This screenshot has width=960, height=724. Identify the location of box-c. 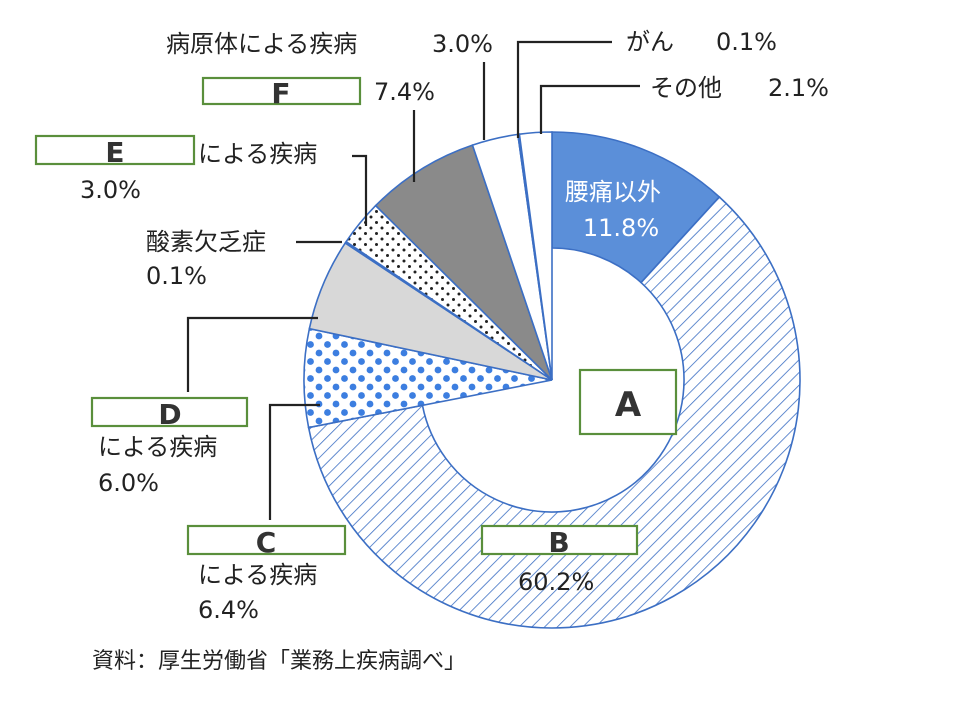
(266, 540).